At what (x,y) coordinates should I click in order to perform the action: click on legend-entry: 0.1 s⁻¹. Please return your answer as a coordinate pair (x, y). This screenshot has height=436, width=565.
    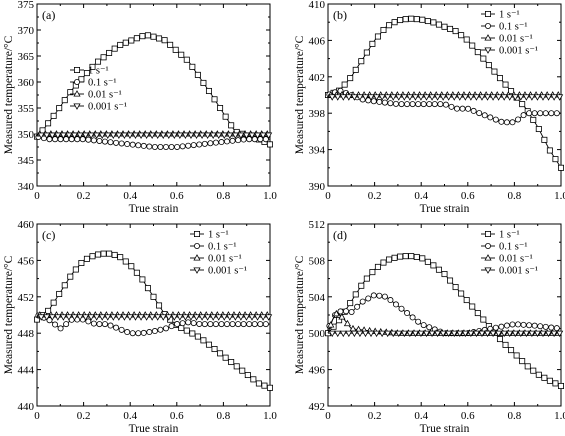
    Looking at the image, I should click on (222, 247).